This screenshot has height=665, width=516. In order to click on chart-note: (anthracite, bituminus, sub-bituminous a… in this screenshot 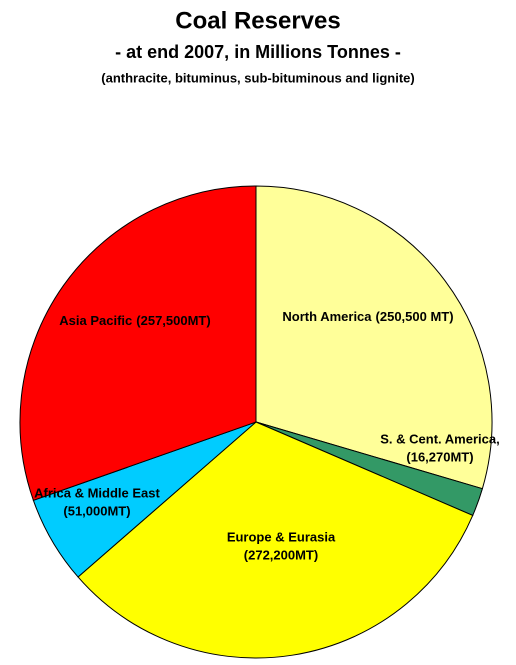, I will do `click(257, 77)`.